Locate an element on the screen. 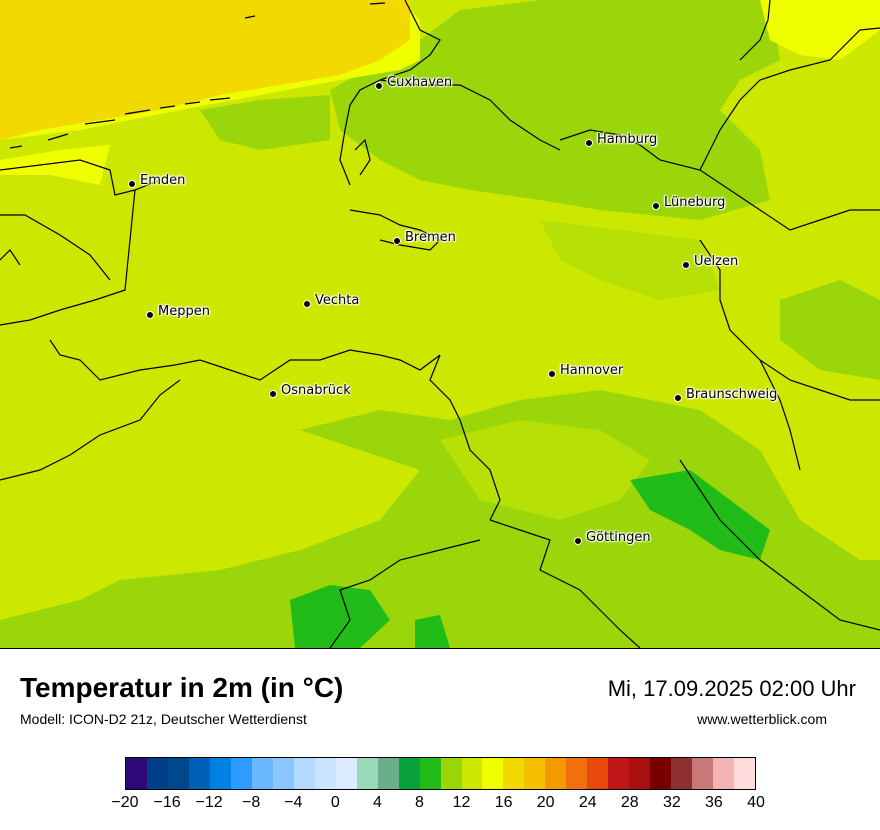 This screenshot has height=830, width=880. city-label: Emden is located at coordinates (163, 180).